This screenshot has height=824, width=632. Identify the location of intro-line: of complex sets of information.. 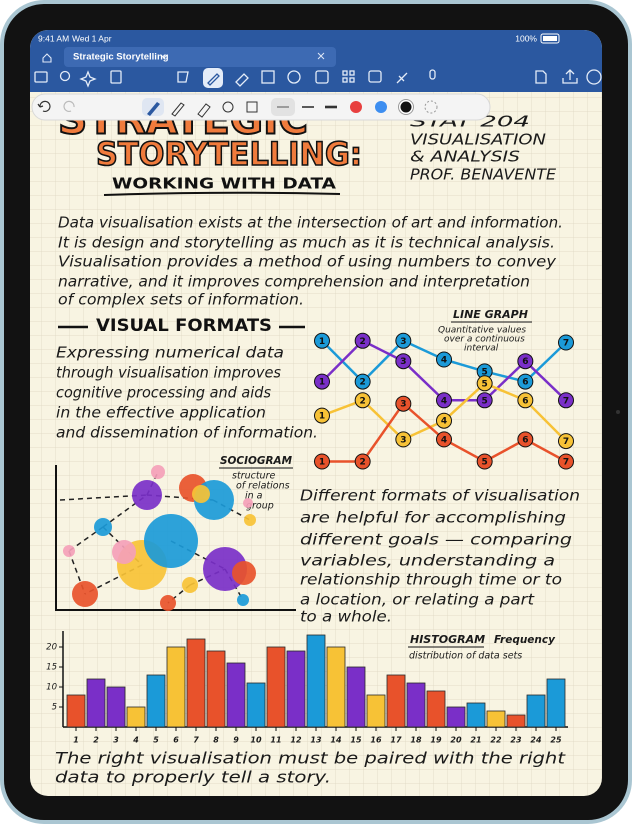
(181, 300).